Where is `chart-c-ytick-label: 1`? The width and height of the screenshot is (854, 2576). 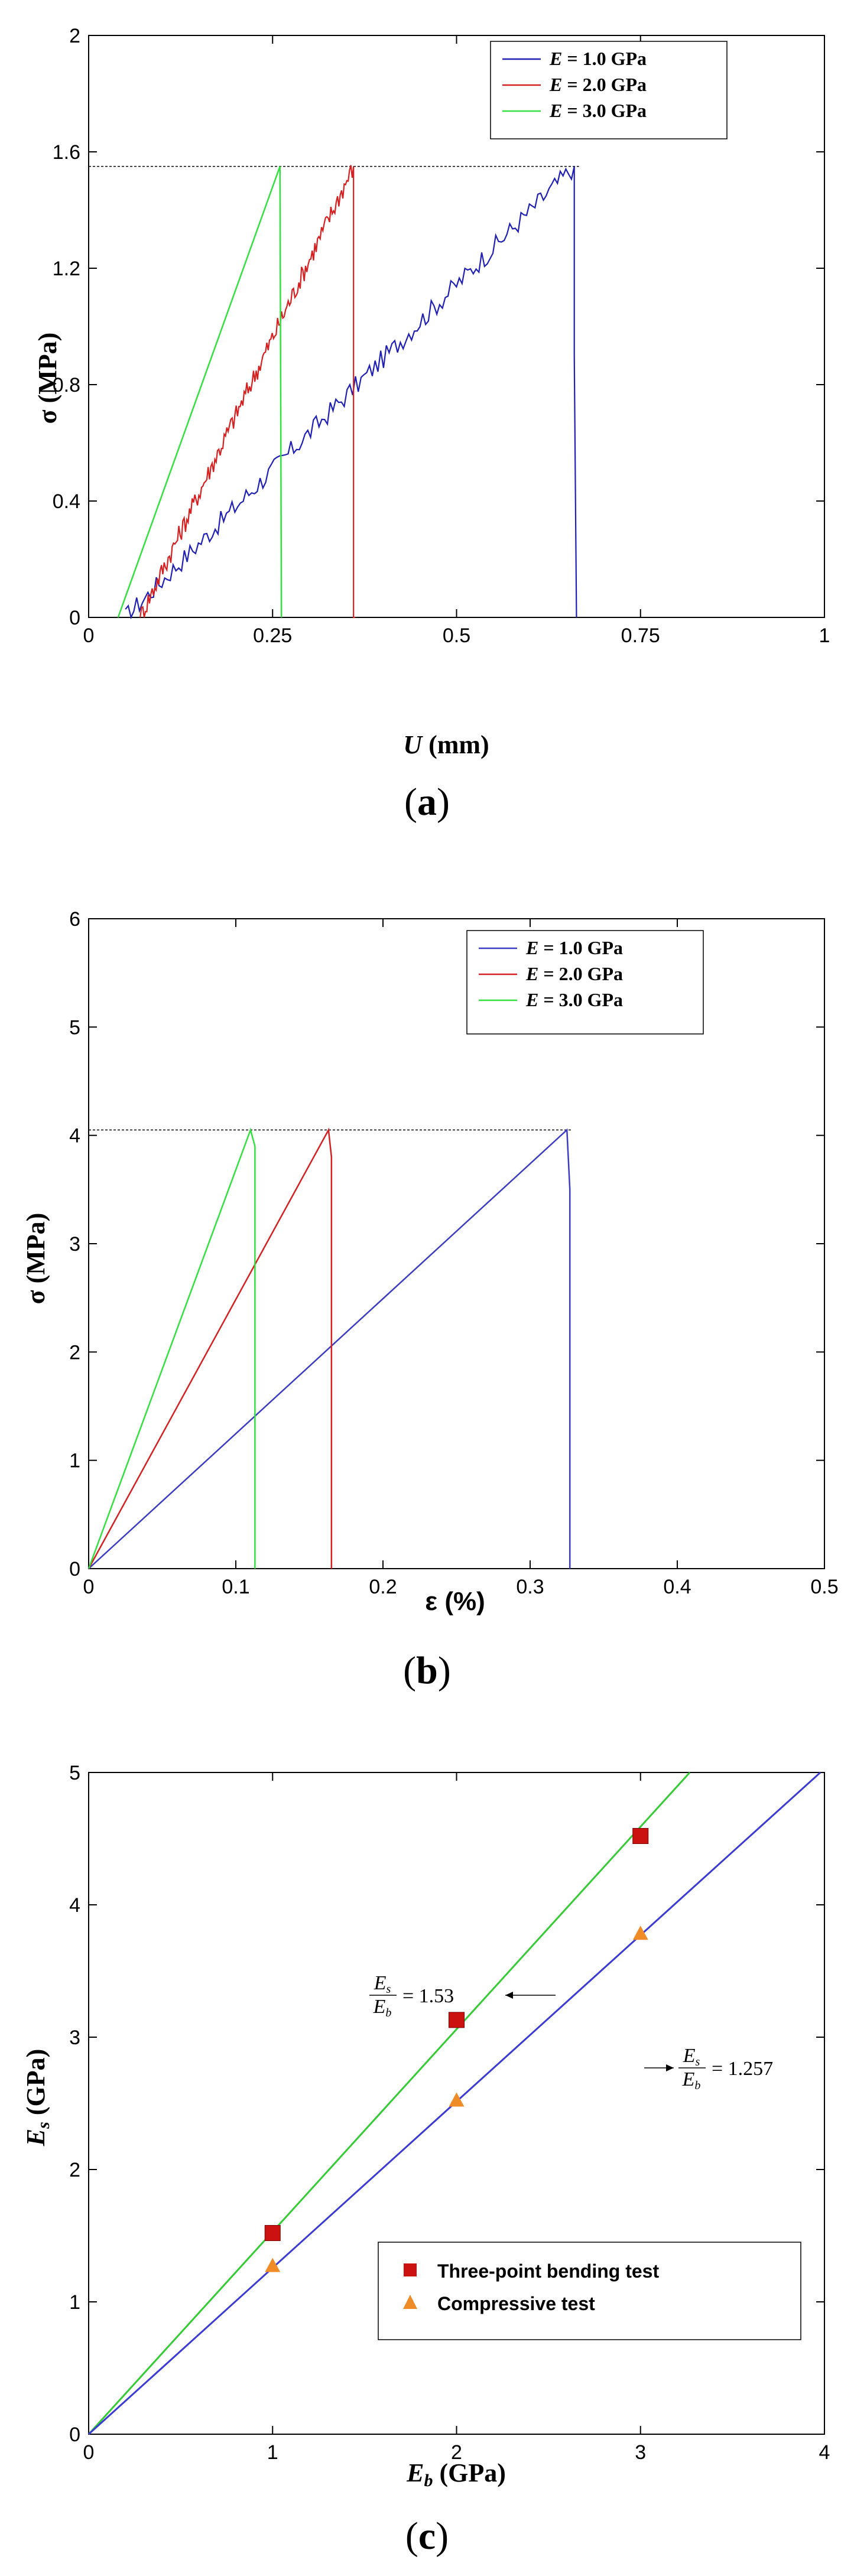
chart-c-ytick-label: 1 is located at coordinates (74, 2302).